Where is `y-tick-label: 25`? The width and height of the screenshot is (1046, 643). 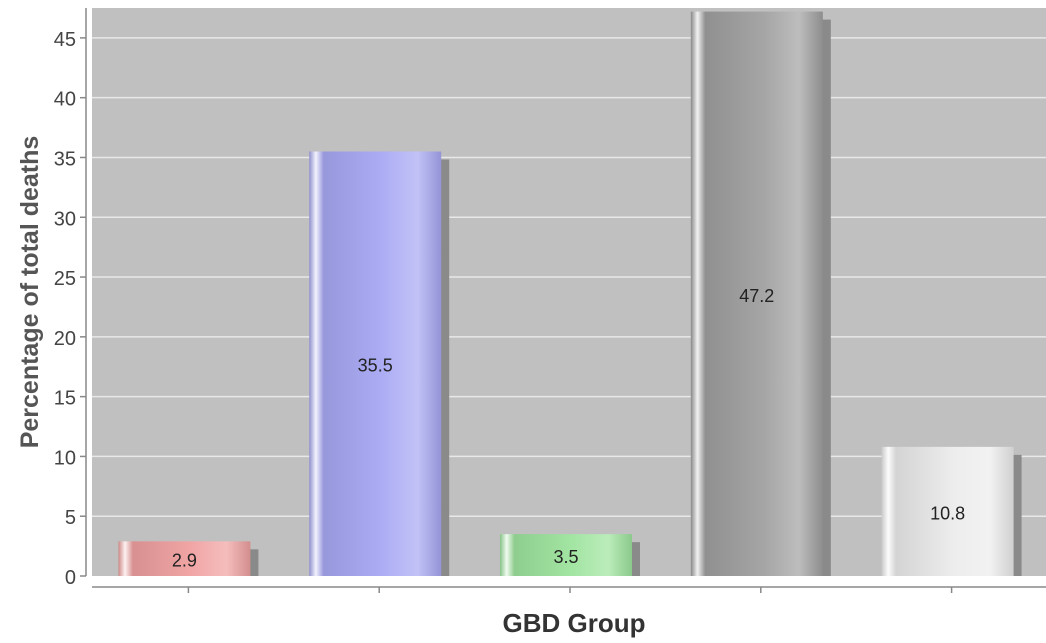
y-tick-label: 25 is located at coordinates (65, 279).